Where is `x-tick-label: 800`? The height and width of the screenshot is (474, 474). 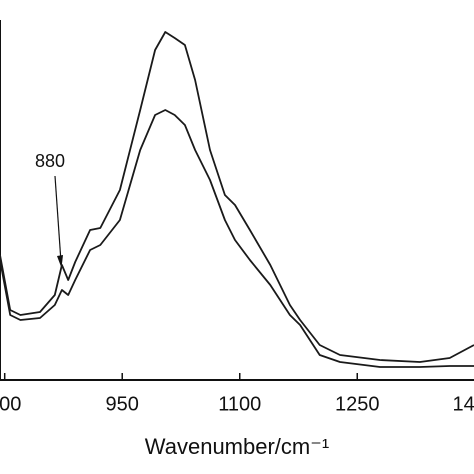 x-tick-label: 800 is located at coordinates (10, 404).